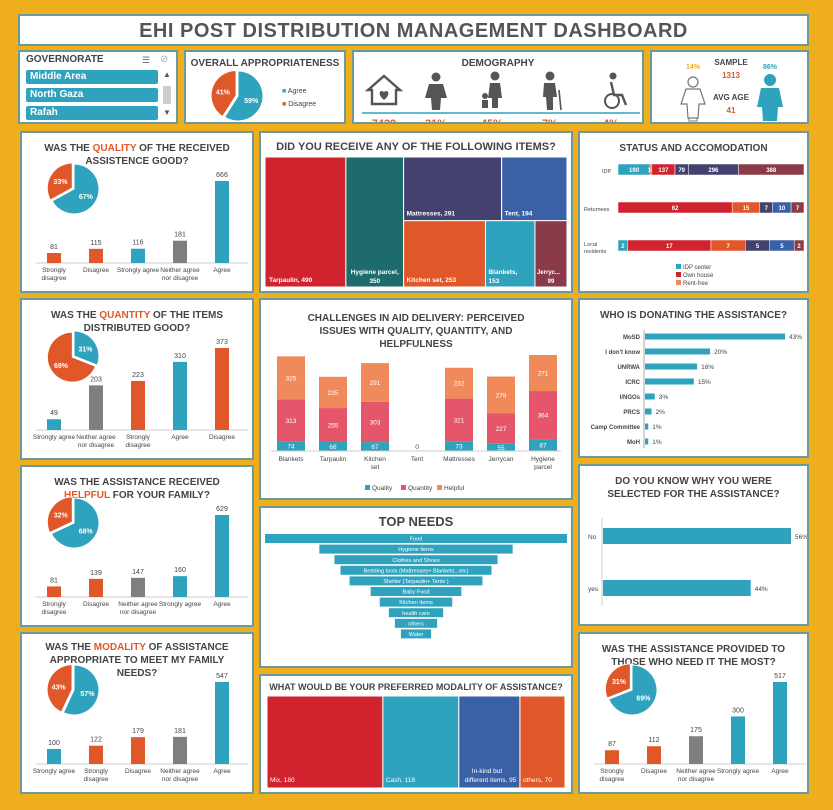  Describe the element at coordinates (333, 393) in the screenshot. I see `challenges-bar-label-1-2: 235` at that location.